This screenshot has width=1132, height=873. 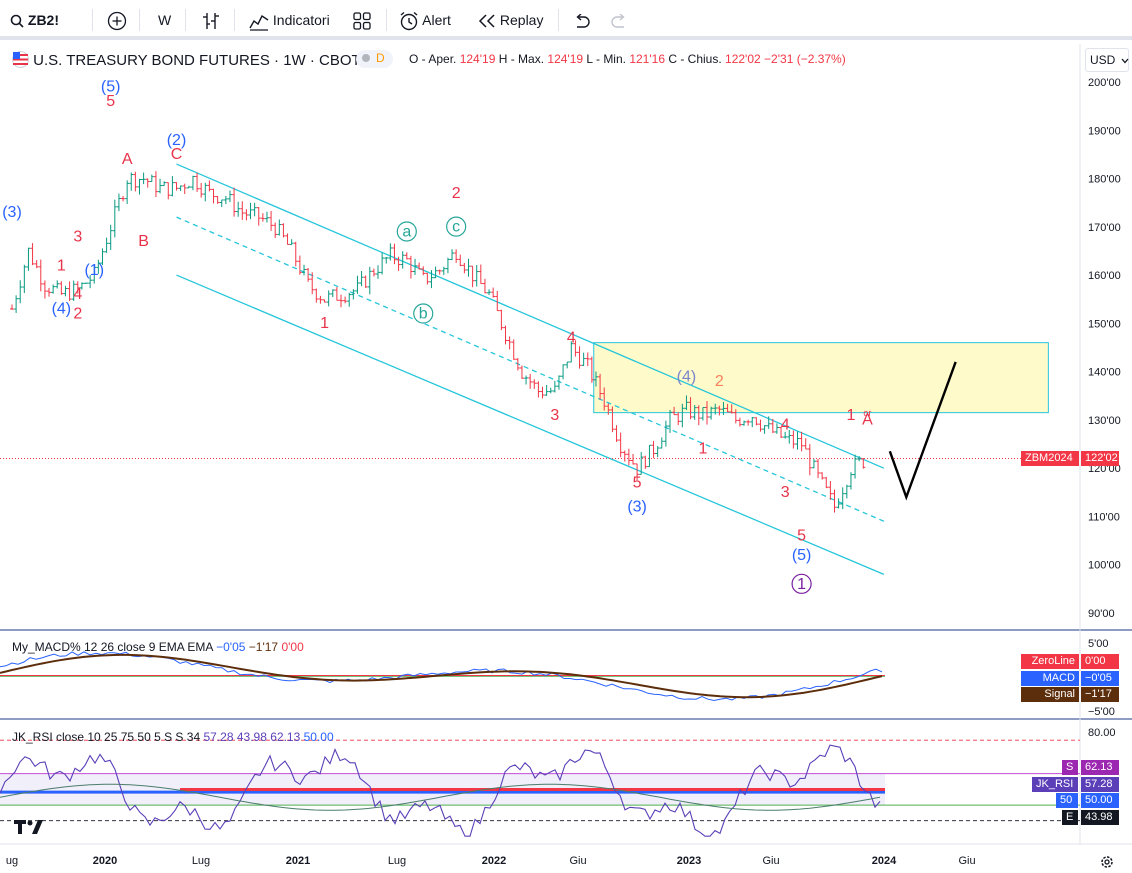 I want to click on wave-label: c, so click(x=456, y=227).